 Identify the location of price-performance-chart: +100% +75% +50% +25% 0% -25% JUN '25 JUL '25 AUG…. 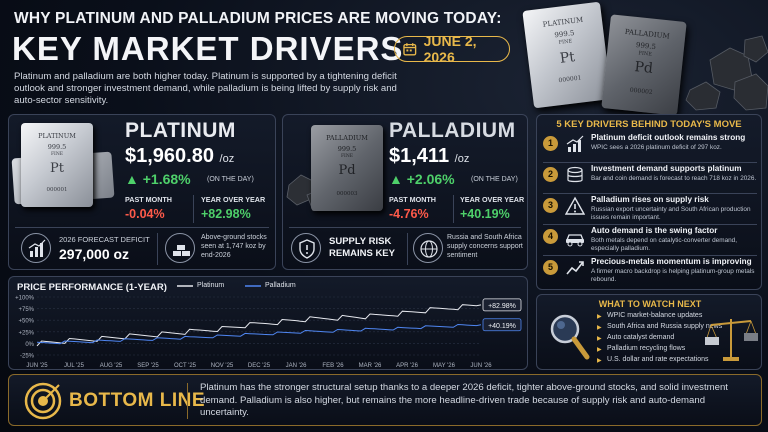
(268, 332).